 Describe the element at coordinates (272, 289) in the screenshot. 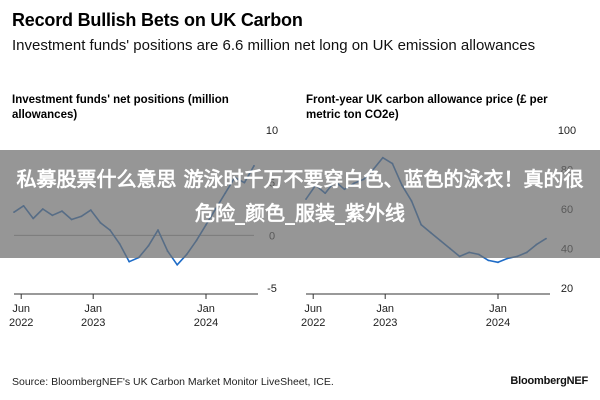

I see `y-tick-label: -5` at that location.